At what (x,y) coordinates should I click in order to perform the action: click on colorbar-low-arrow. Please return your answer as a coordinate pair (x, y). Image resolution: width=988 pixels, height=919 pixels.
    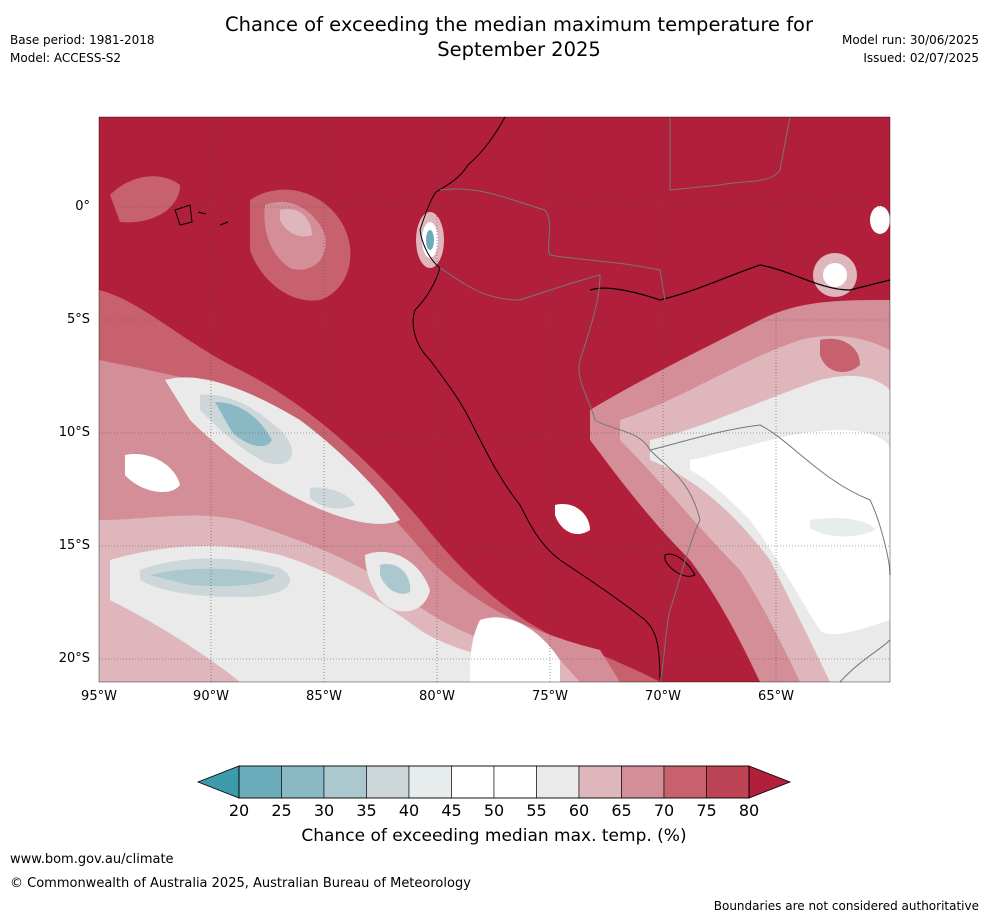
    Looking at the image, I should click on (218, 782).